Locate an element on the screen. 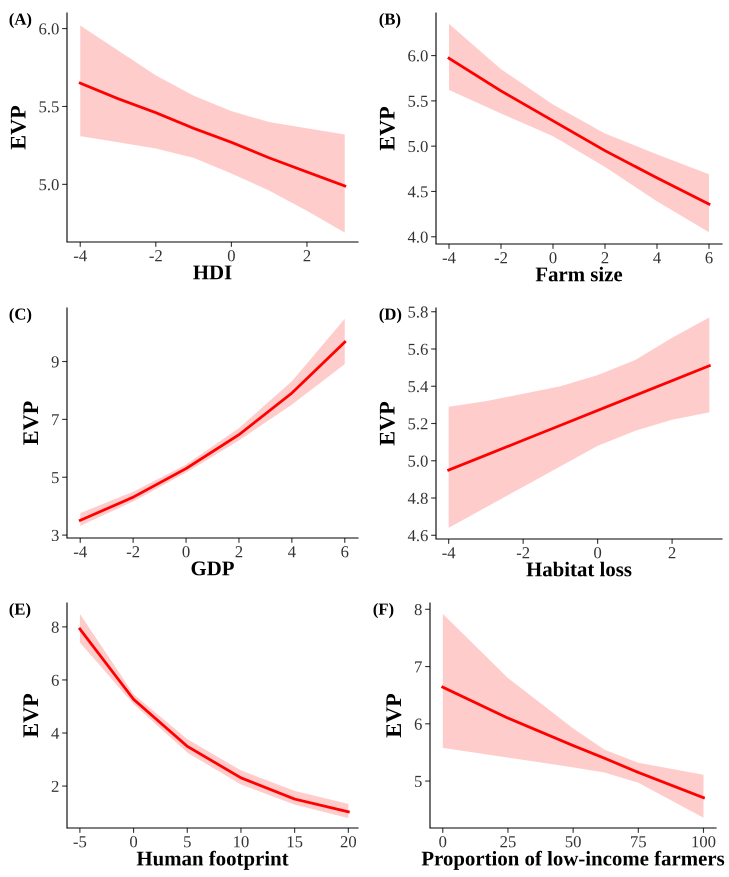 This screenshot has width=729, height=877. y-tick-label: 9 is located at coordinates (55, 362).